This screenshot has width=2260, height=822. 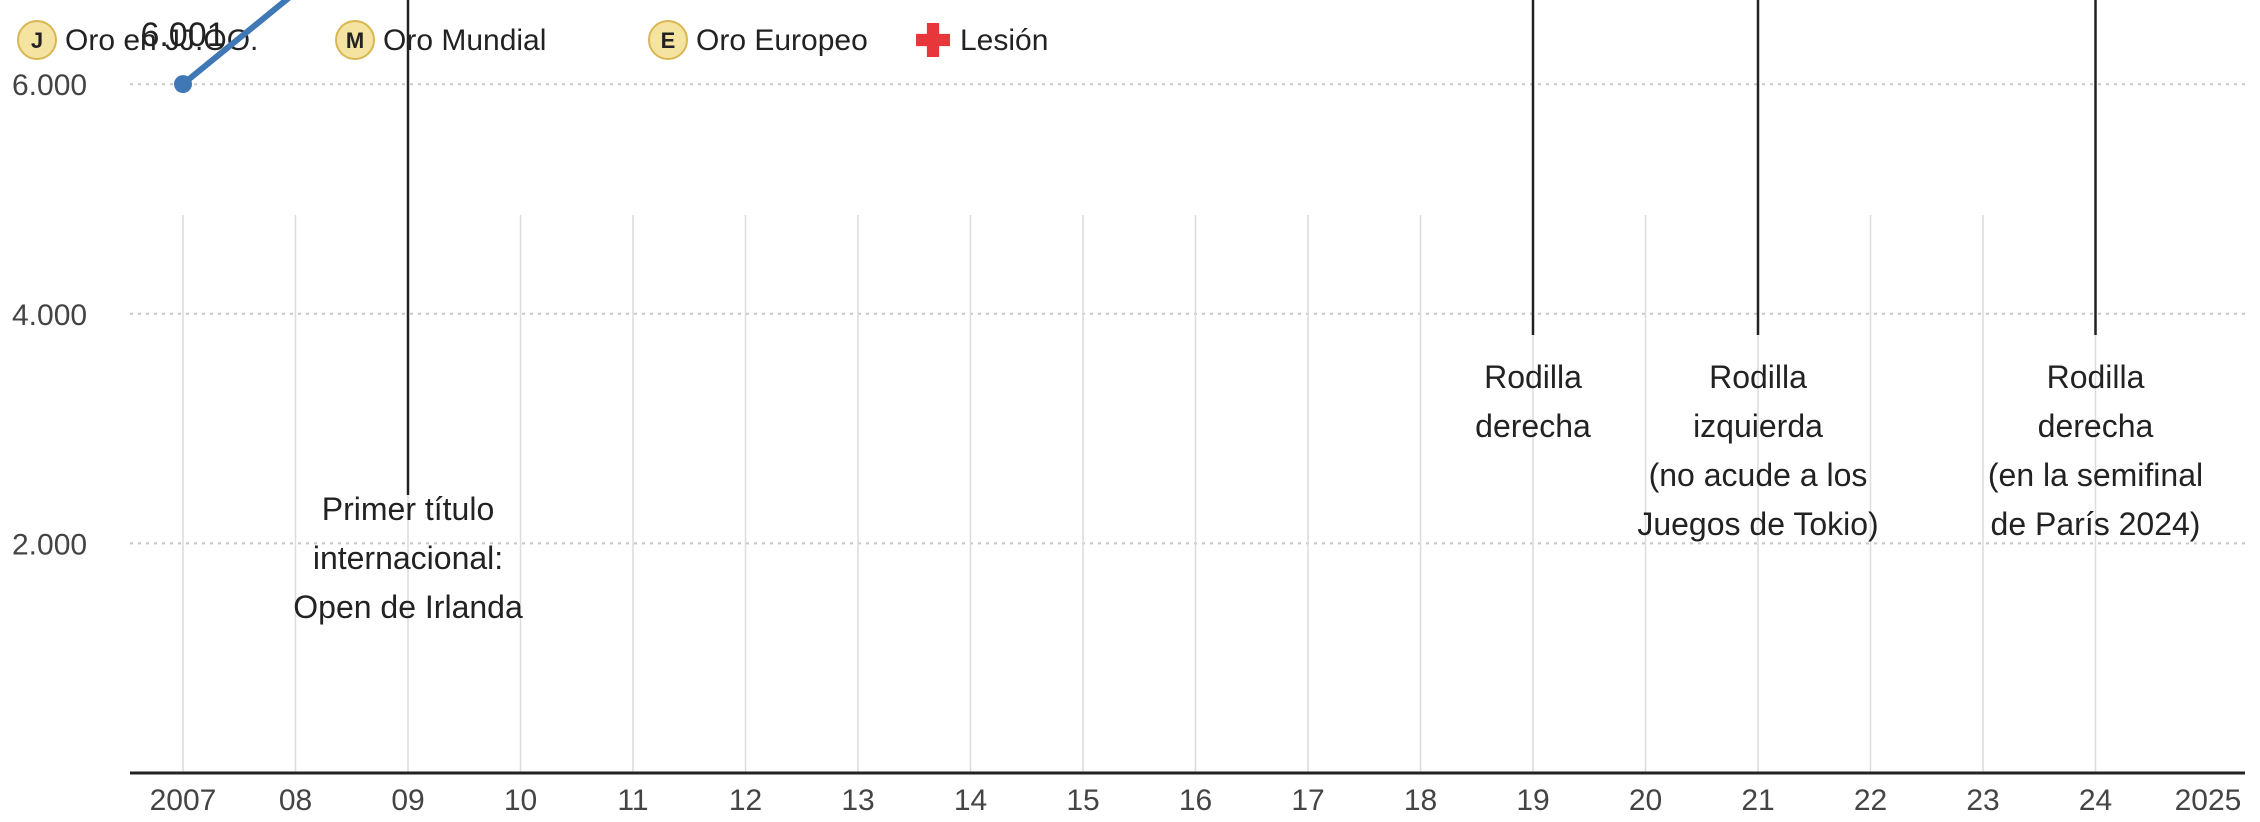 I want to click on x-tick-label: 24, so click(x=2095, y=800).